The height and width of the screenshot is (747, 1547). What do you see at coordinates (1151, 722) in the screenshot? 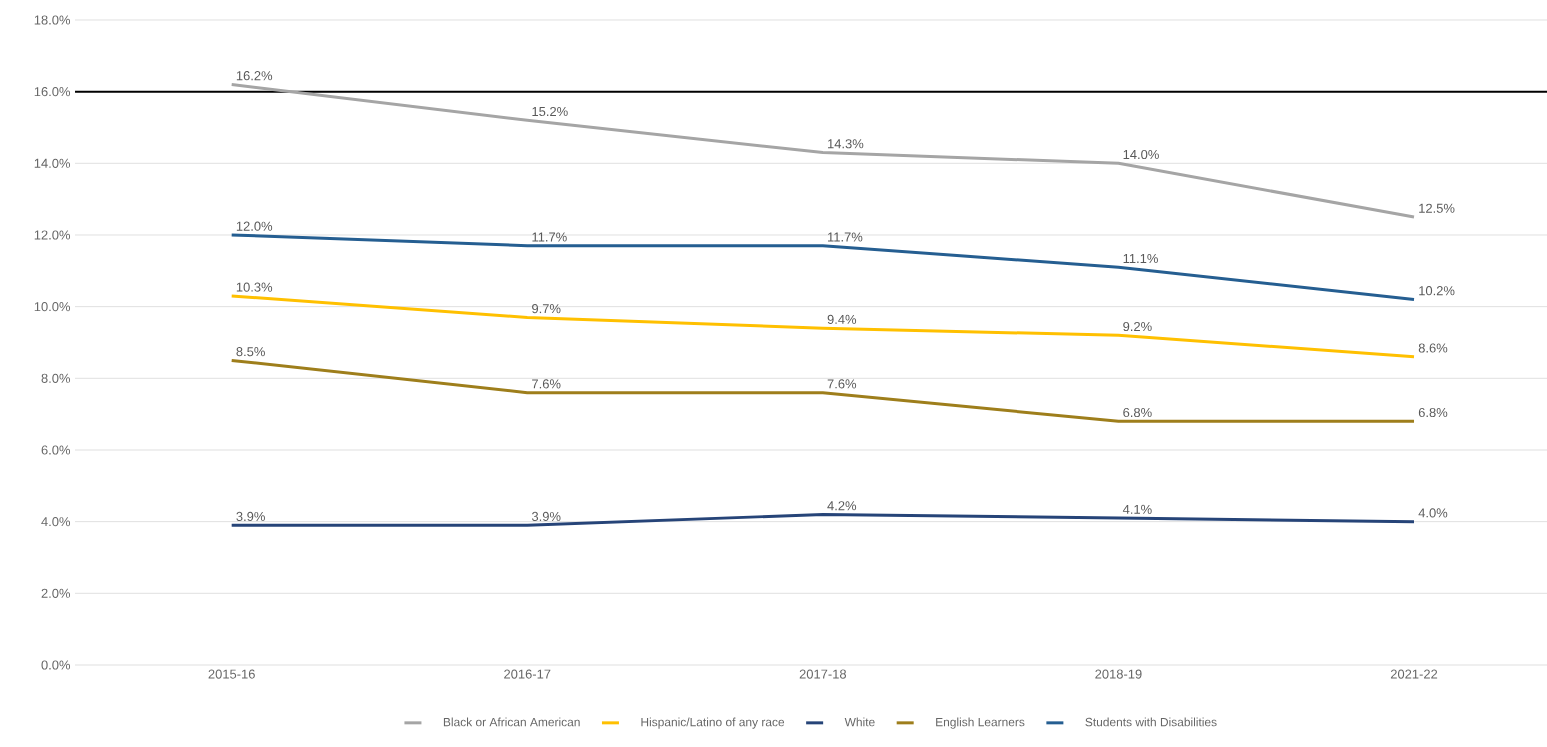
I see `legend-label: Students with Disabilities` at bounding box center [1151, 722].